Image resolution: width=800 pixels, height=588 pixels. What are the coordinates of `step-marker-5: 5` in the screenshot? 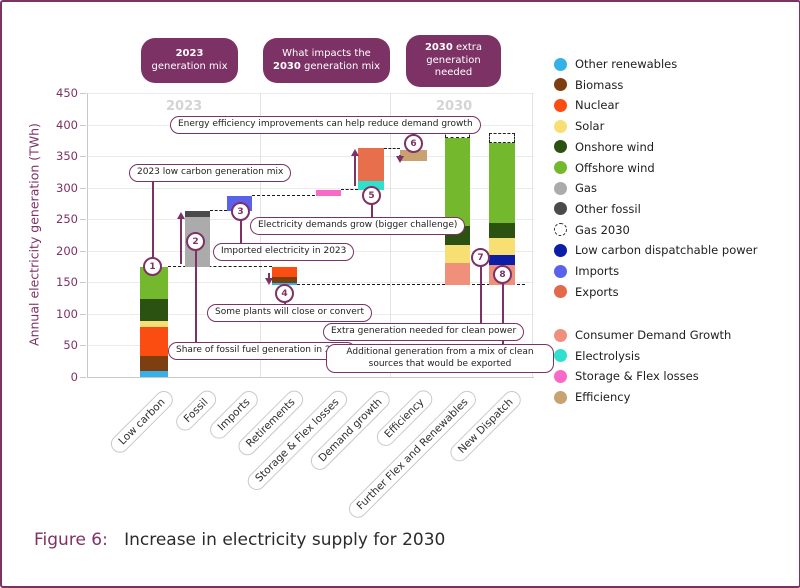 It's located at (371, 195).